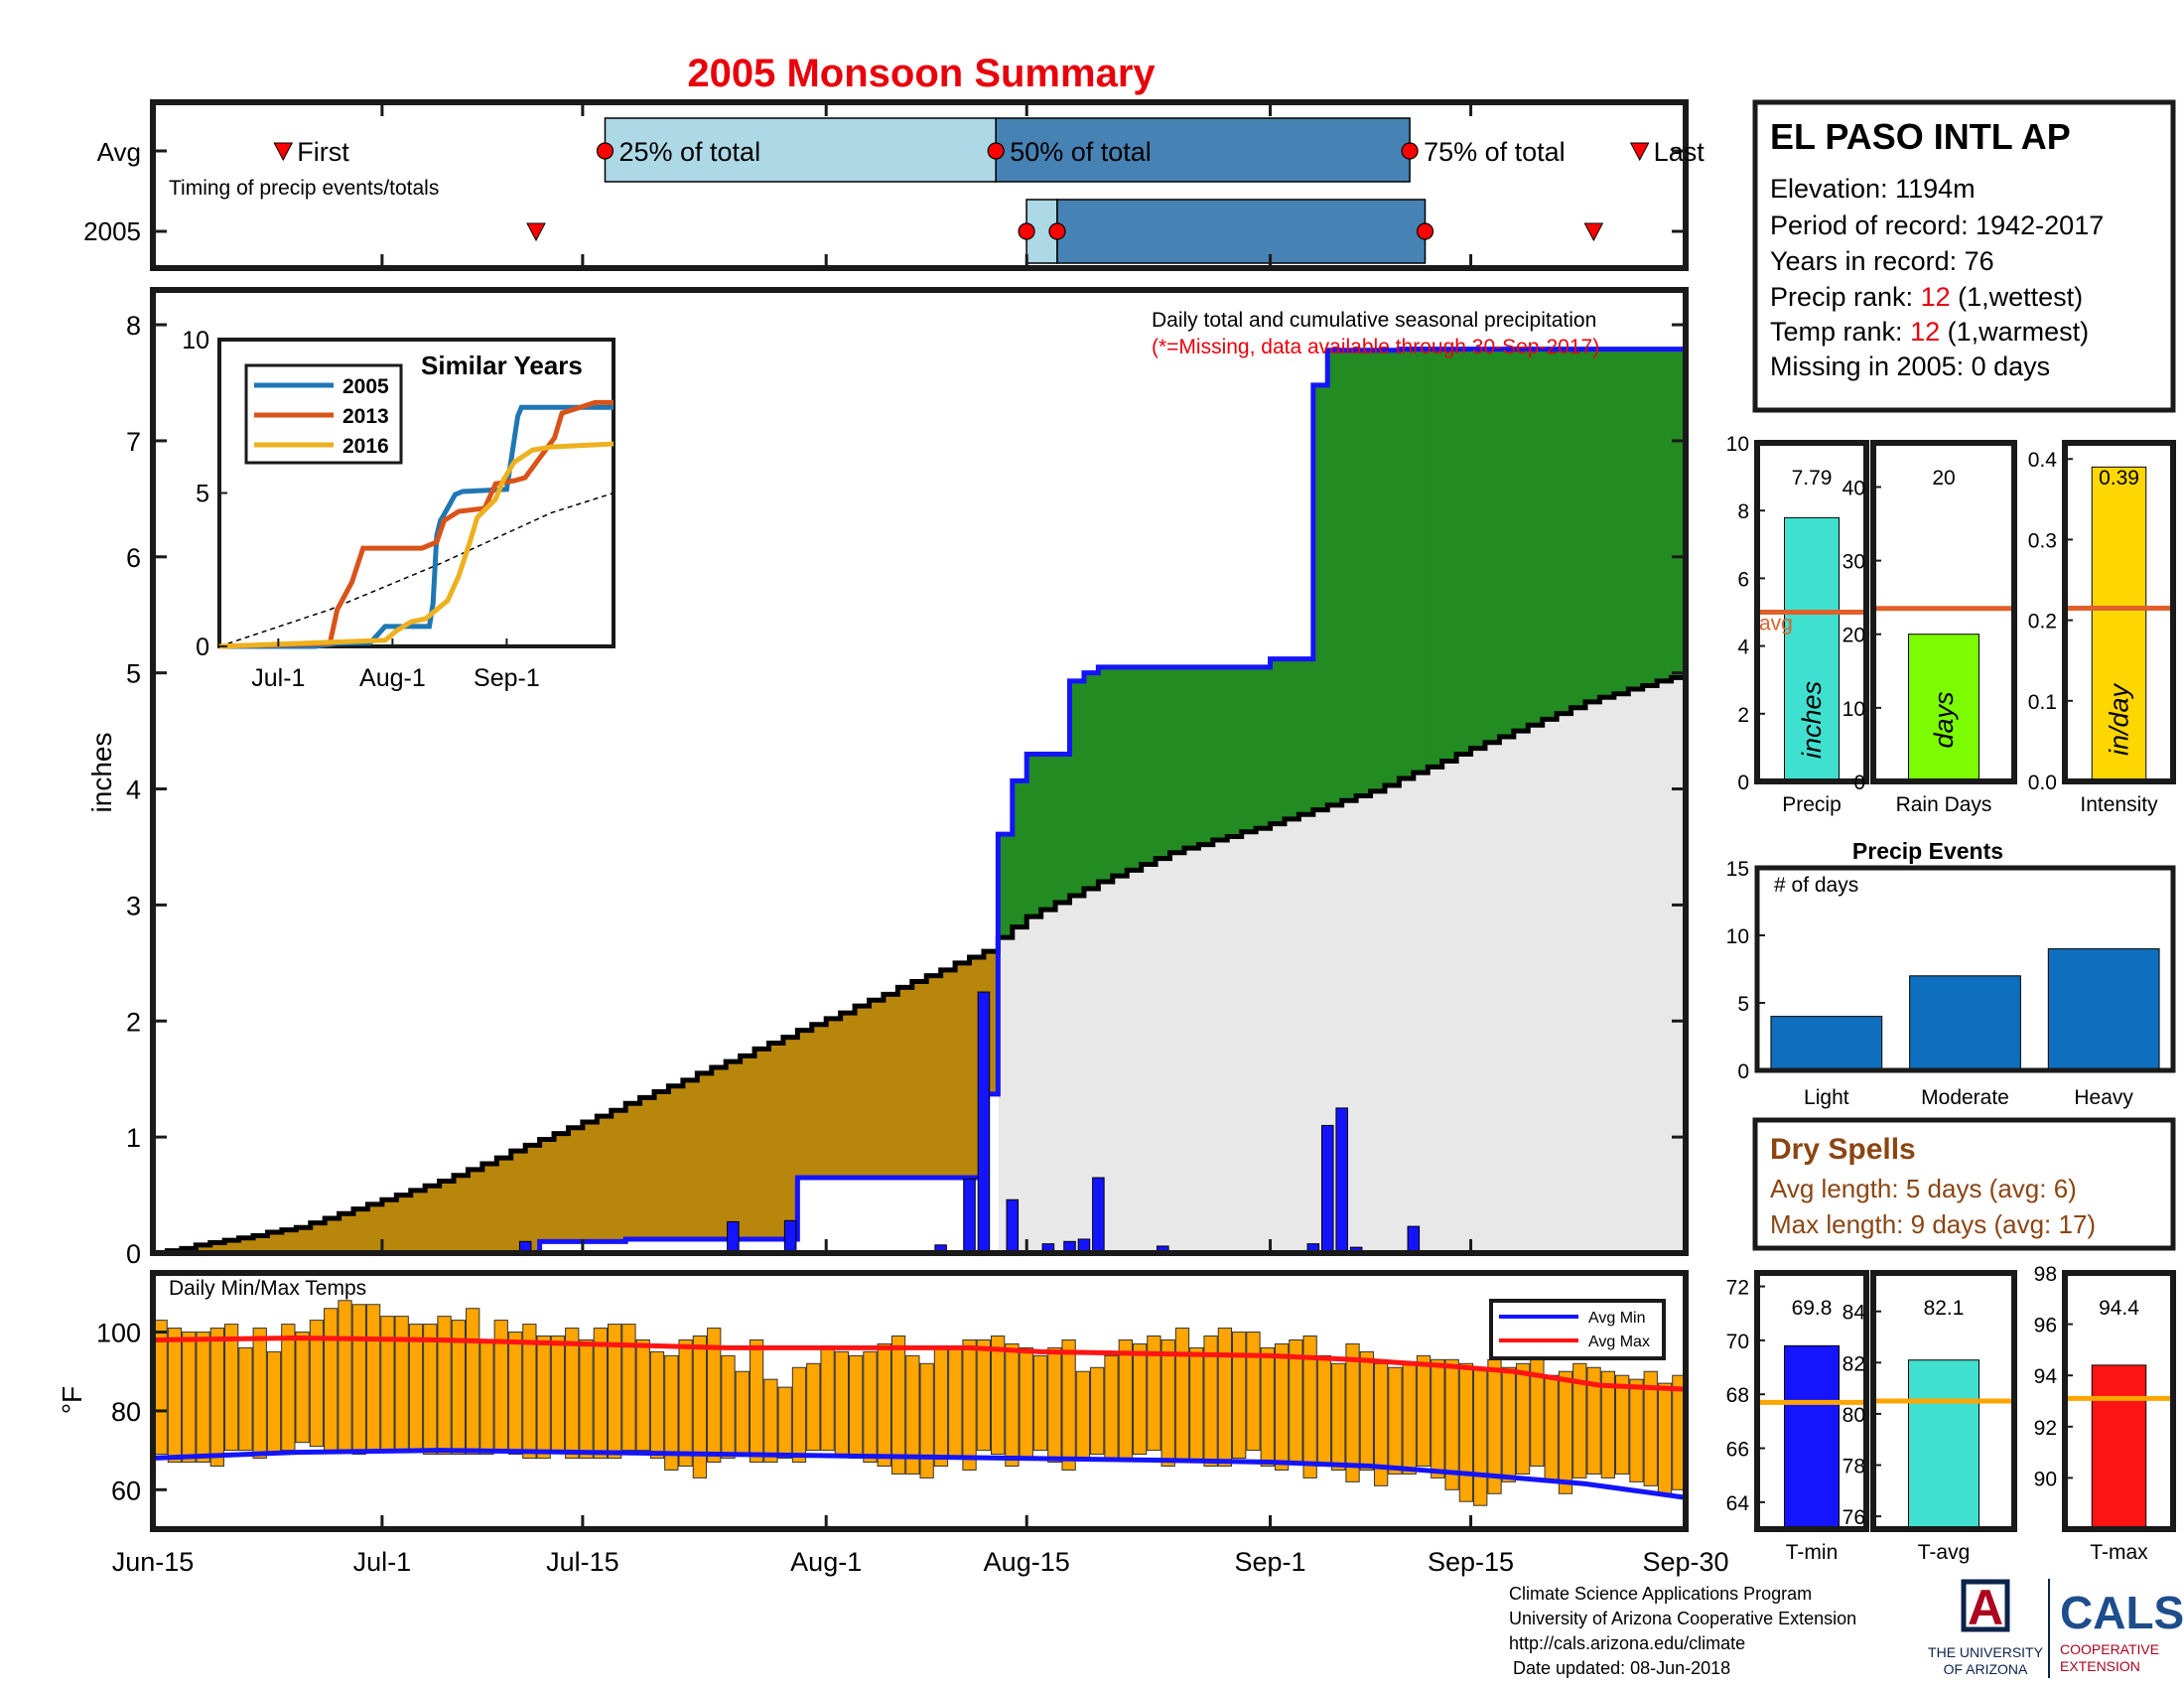 The height and width of the screenshot is (1688, 2184). What do you see at coordinates (1882, 261) in the screenshot?
I see `station-years: Years in record: 76` at bounding box center [1882, 261].